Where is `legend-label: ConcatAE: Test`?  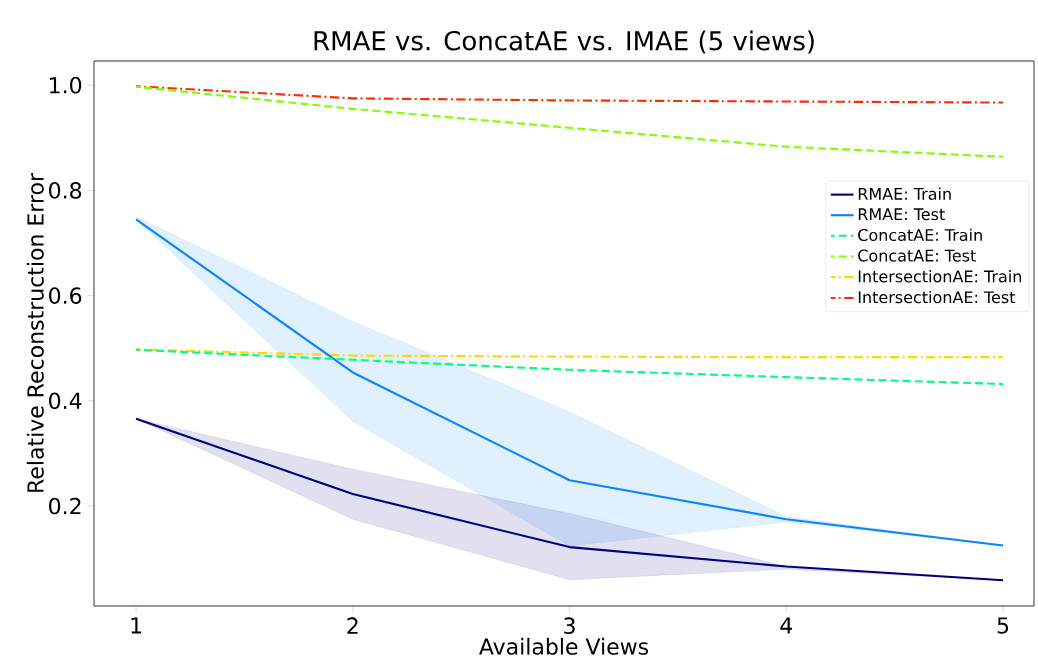
legend-label: ConcatAE: Test is located at coordinates (917, 255).